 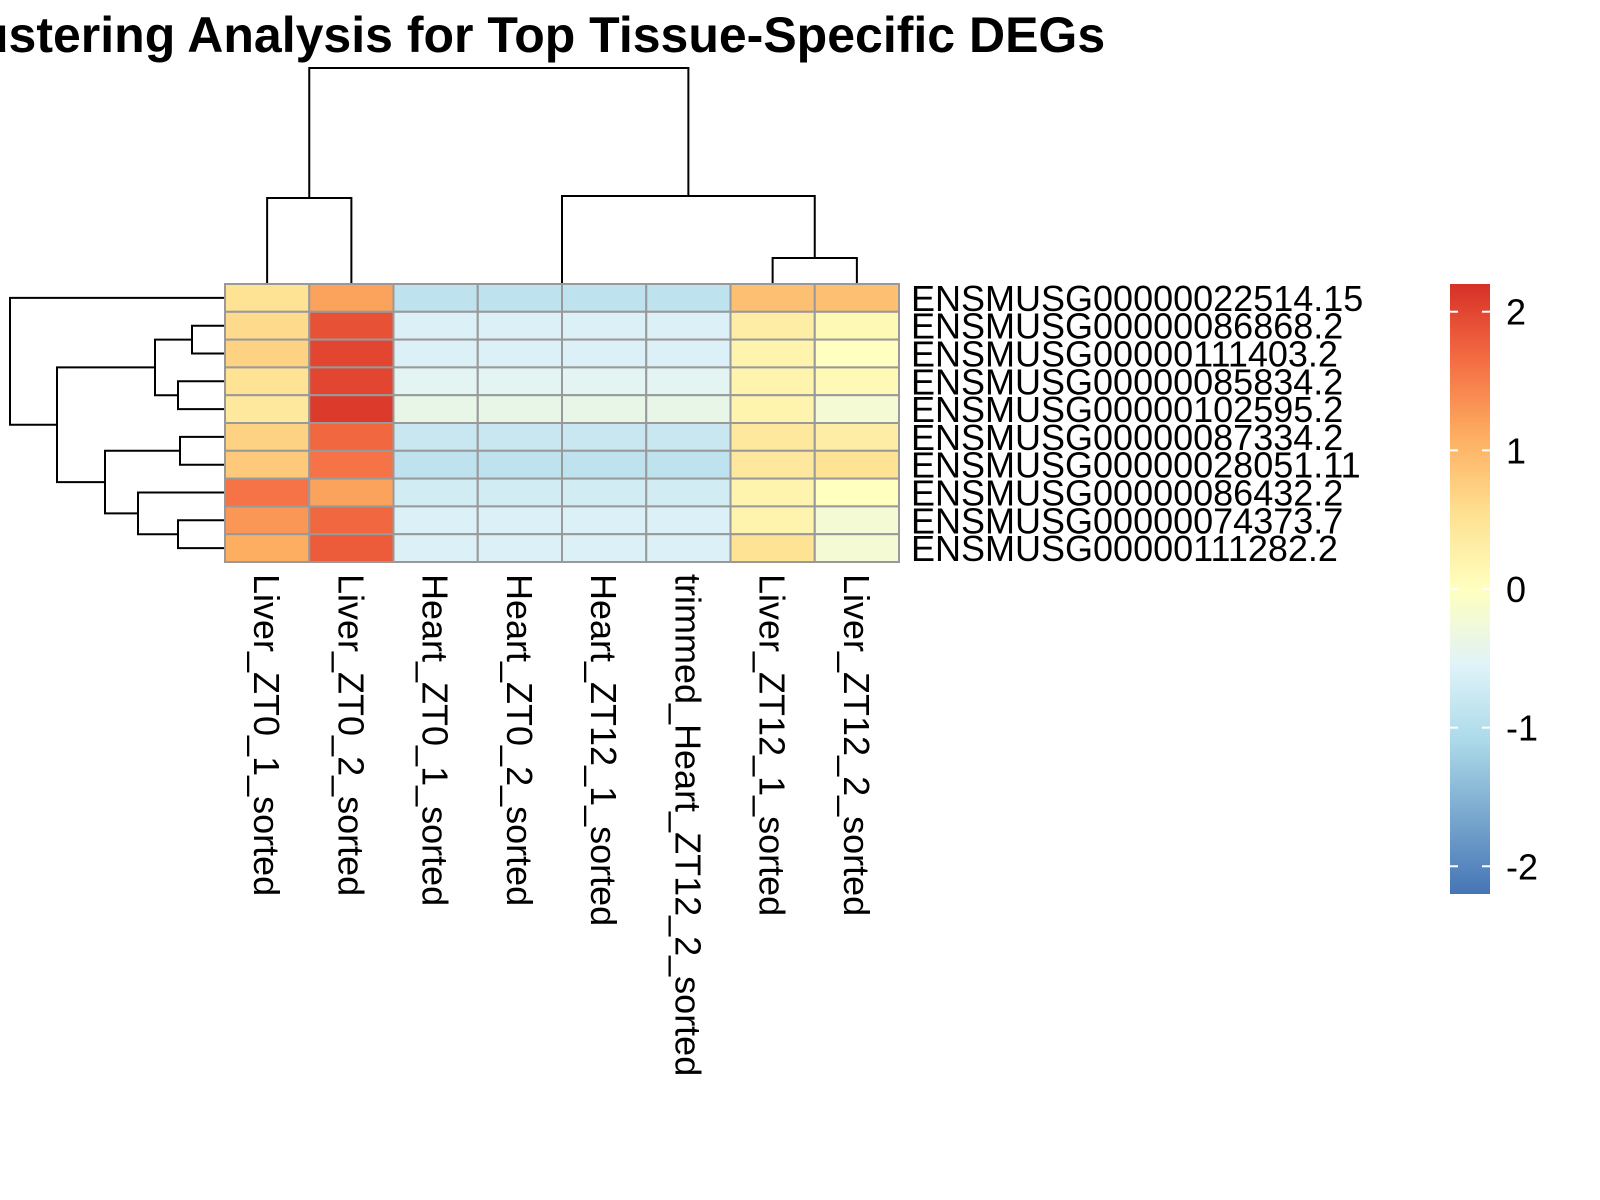 What do you see at coordinates (1516, 312) in the screenshot?
I see `legend-tick-label: 2` at bounding box center [1516, 312].